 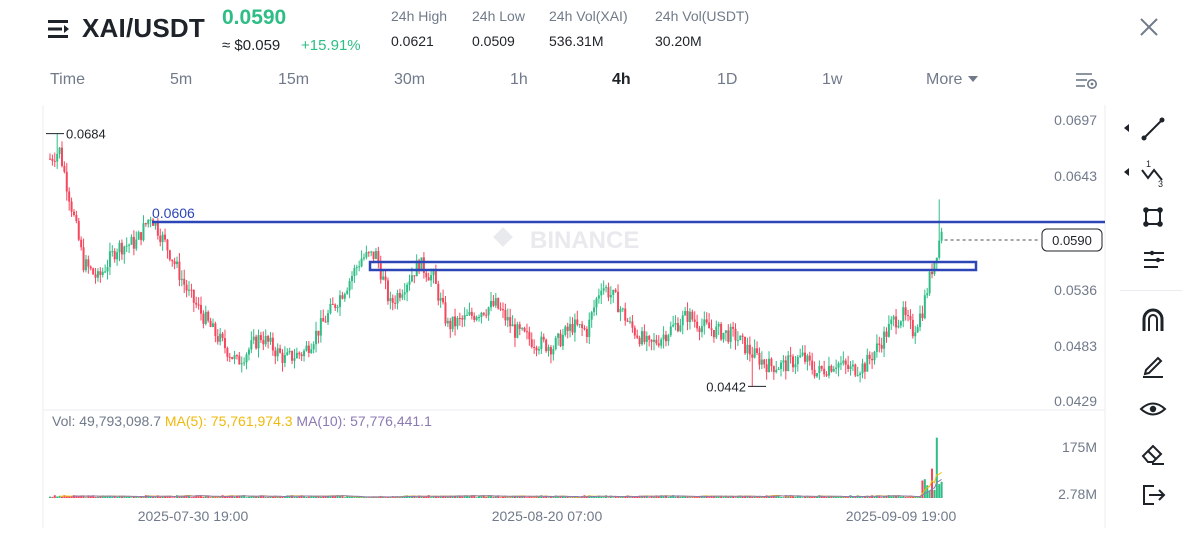 I want to click on tab-time: Time, so click(x=67, y=79).